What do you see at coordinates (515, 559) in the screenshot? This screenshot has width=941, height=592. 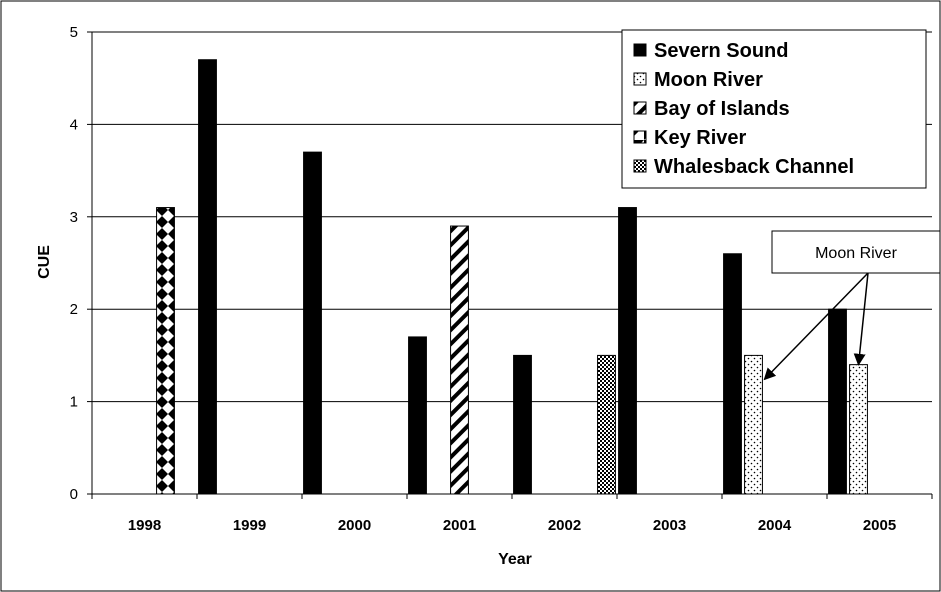 I see `x-axis-title: Year` at bounding box center [515, 559].